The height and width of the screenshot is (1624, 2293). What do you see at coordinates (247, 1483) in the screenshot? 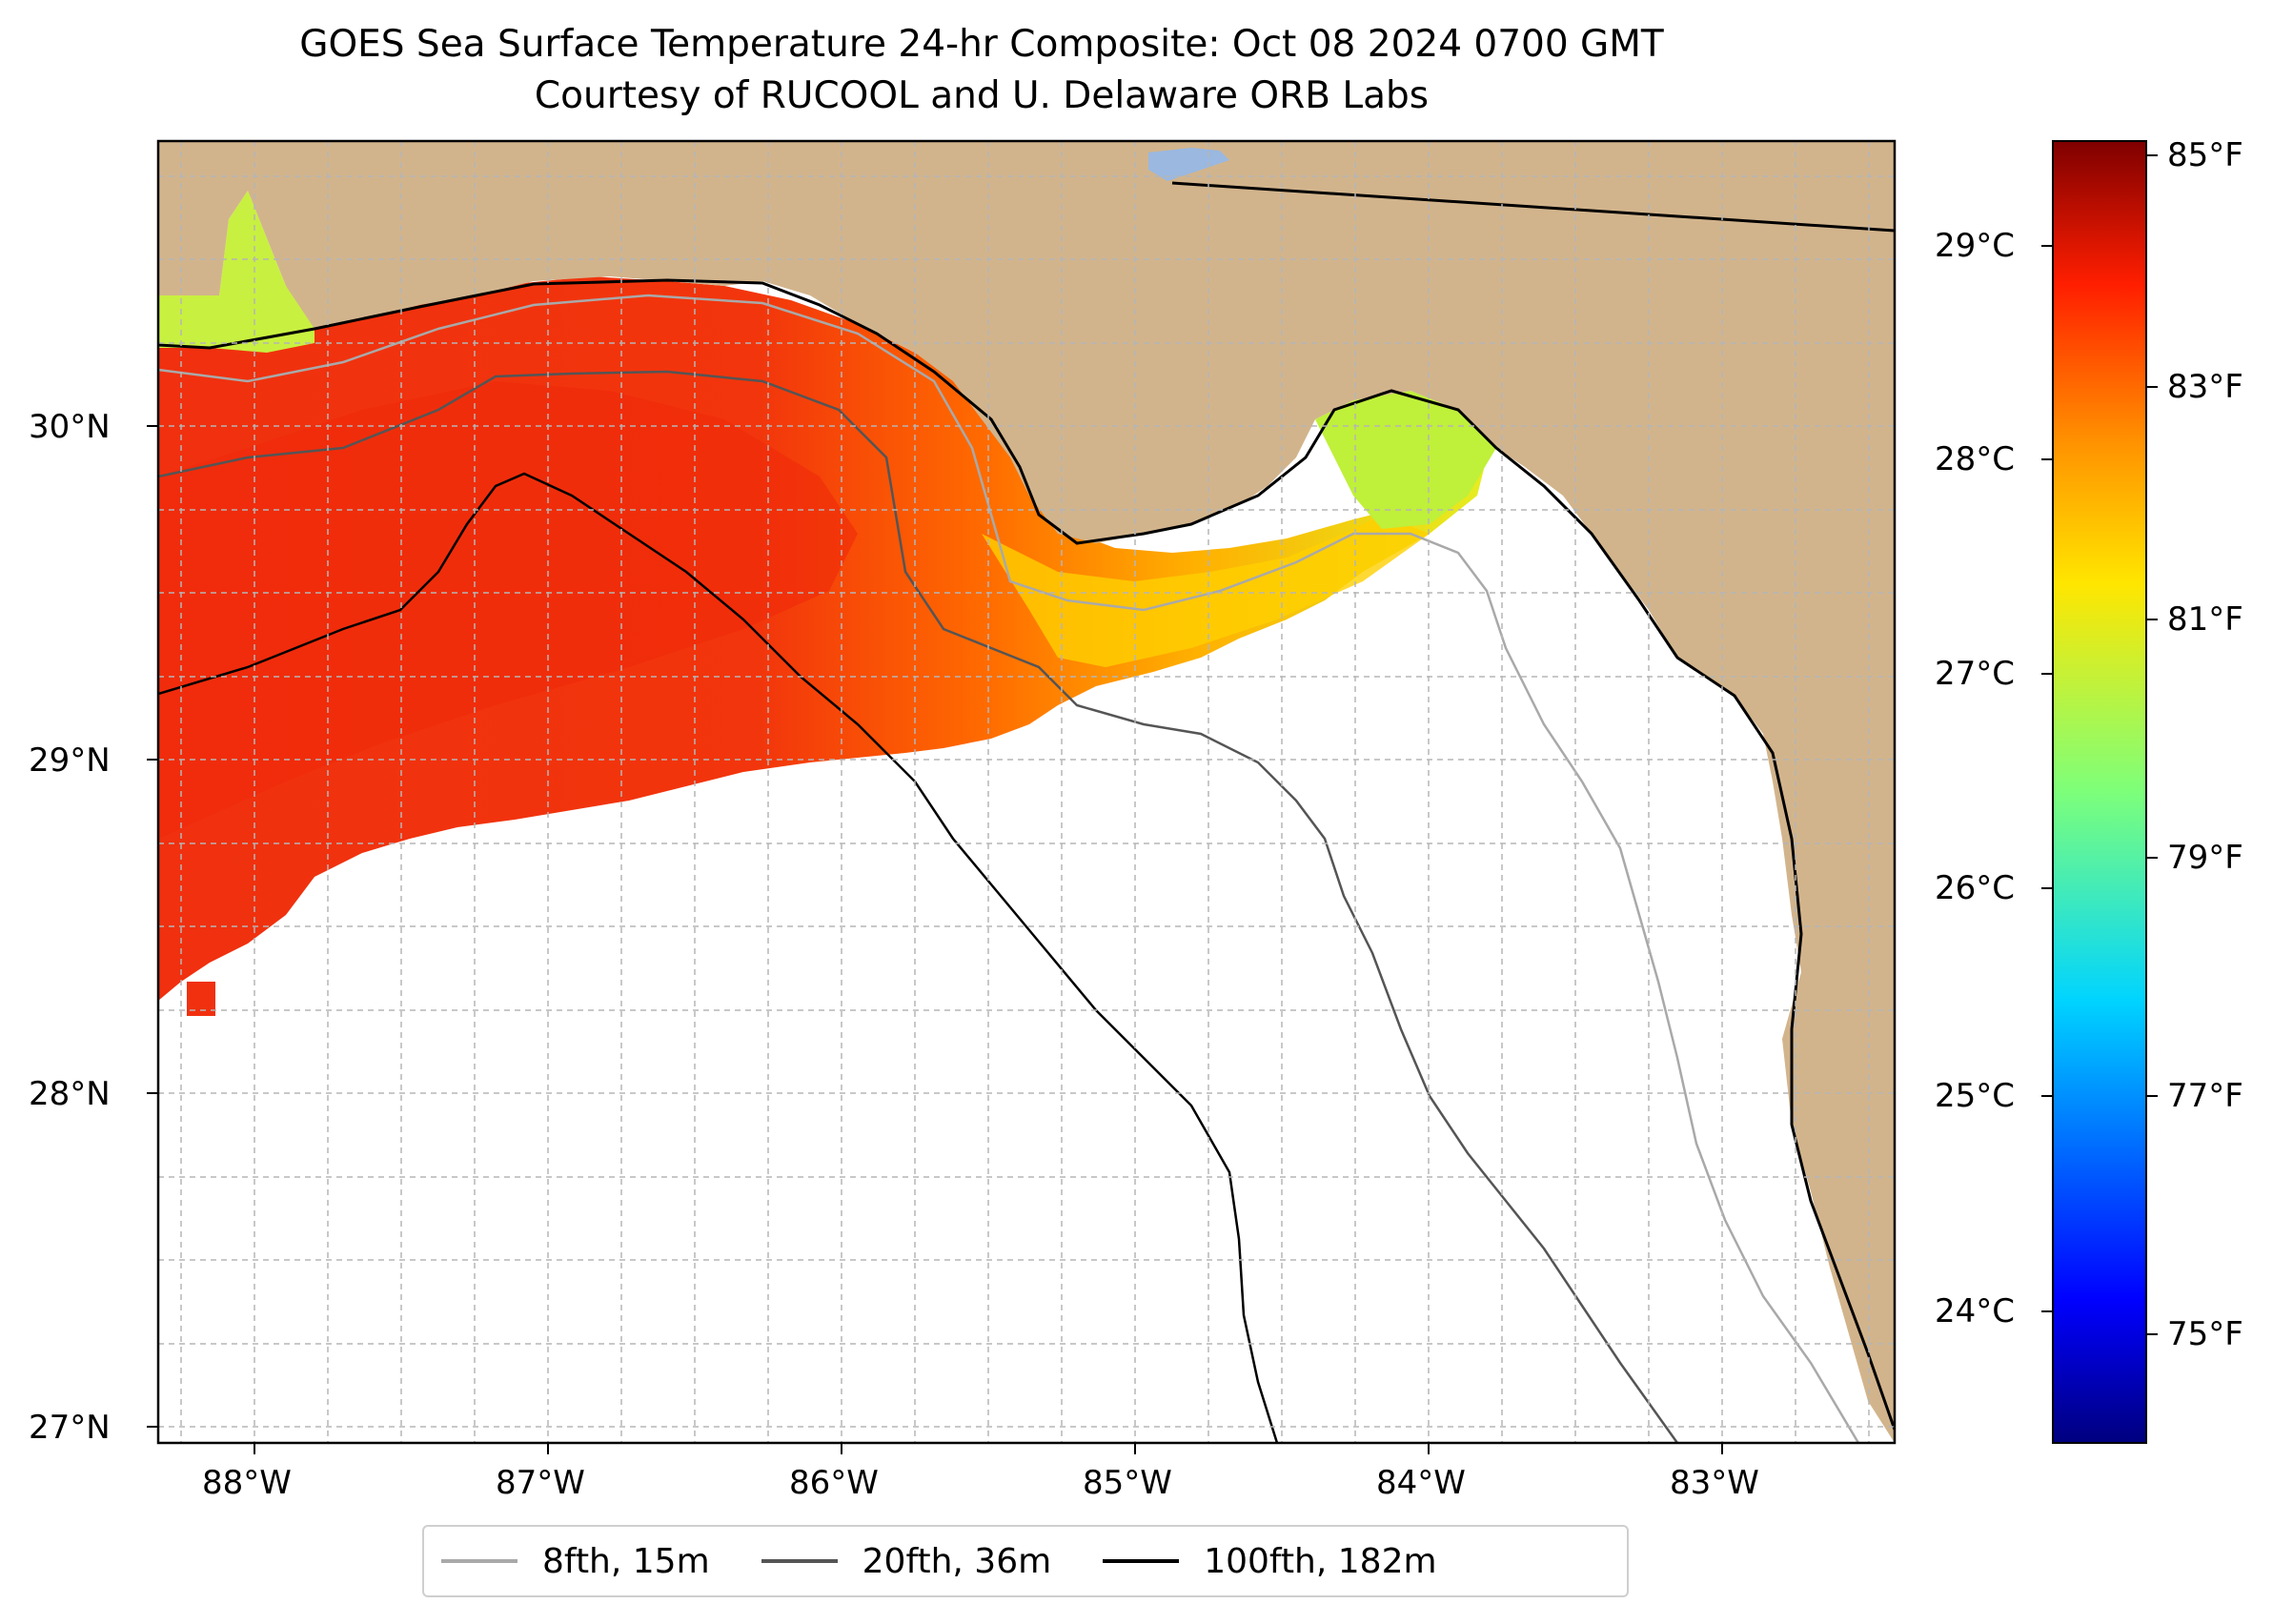
I see `lon-tick-0: 88°W` at bounding box center [247, 1483].